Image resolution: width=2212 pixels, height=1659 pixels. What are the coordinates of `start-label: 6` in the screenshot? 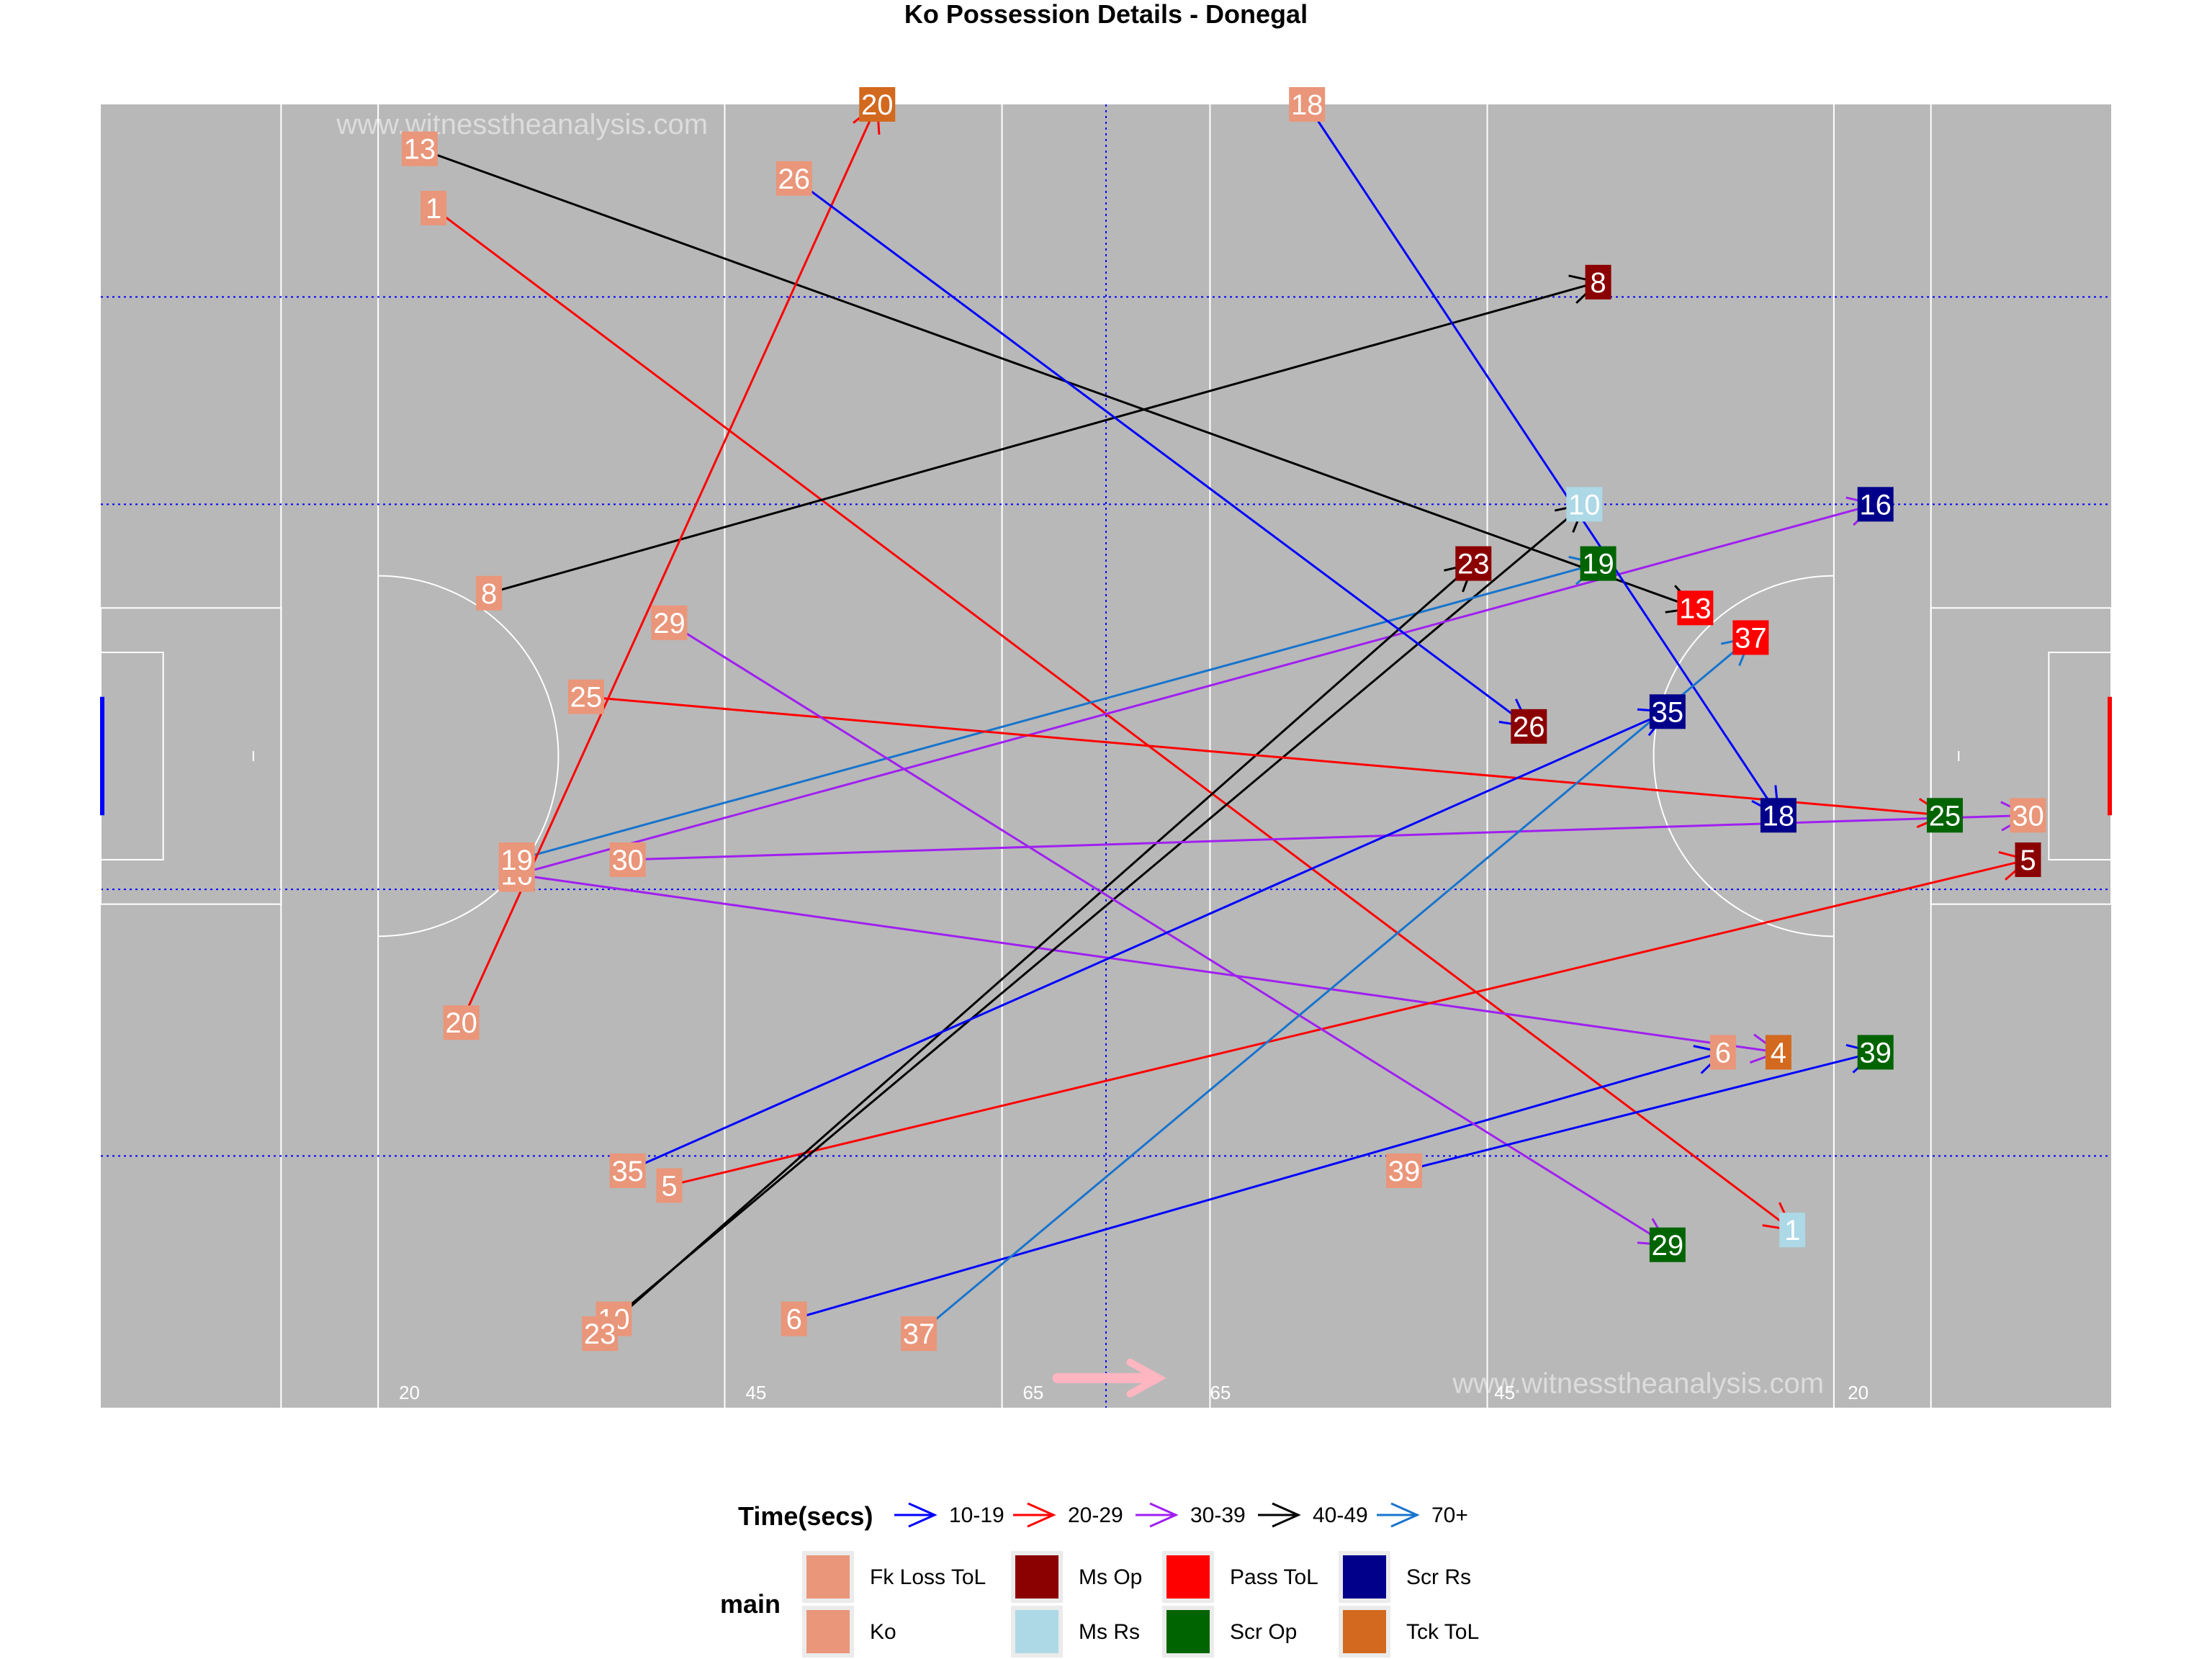 It's located at (794, 1318).